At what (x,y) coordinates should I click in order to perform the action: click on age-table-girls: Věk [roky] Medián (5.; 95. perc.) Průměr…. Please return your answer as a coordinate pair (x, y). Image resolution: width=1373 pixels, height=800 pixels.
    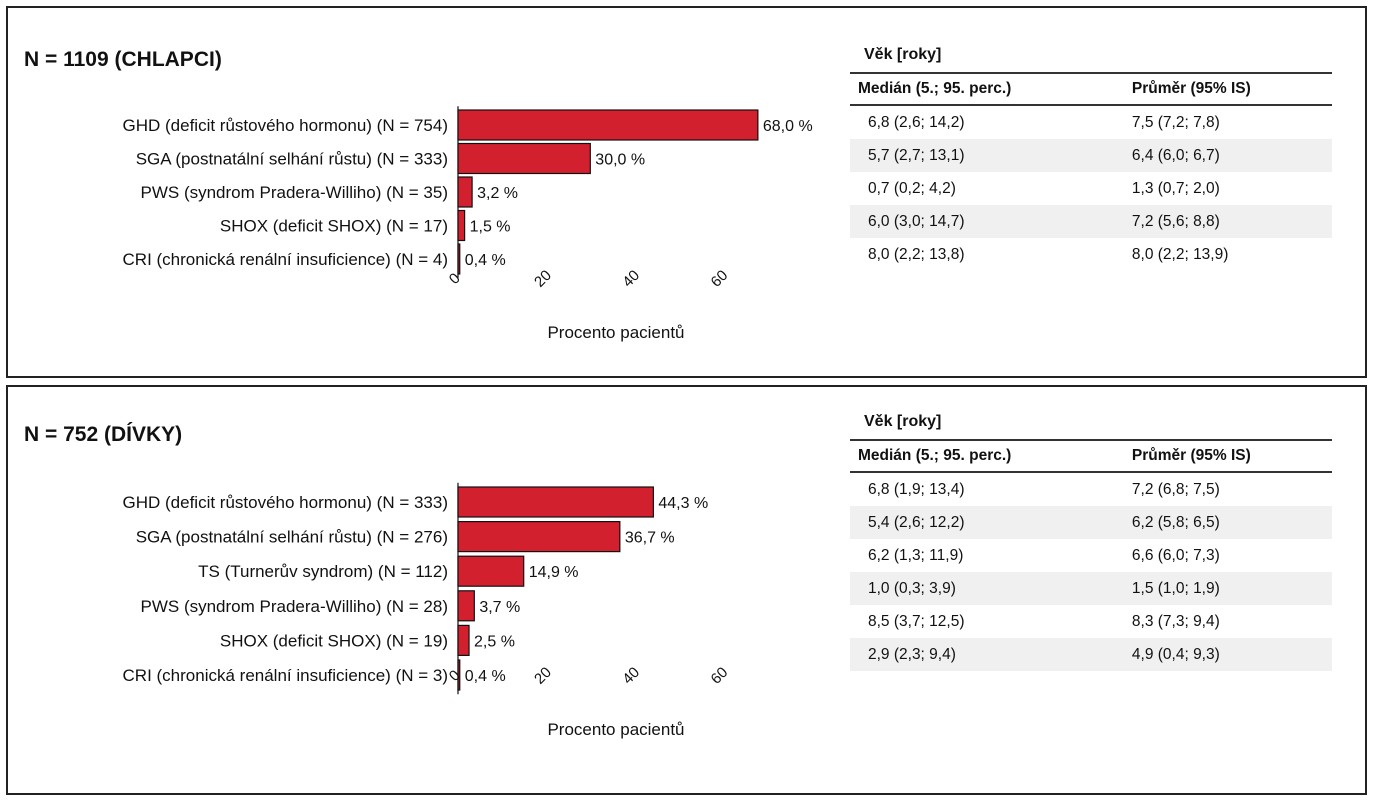
    Looking at the image, I should click on (1091, 538).